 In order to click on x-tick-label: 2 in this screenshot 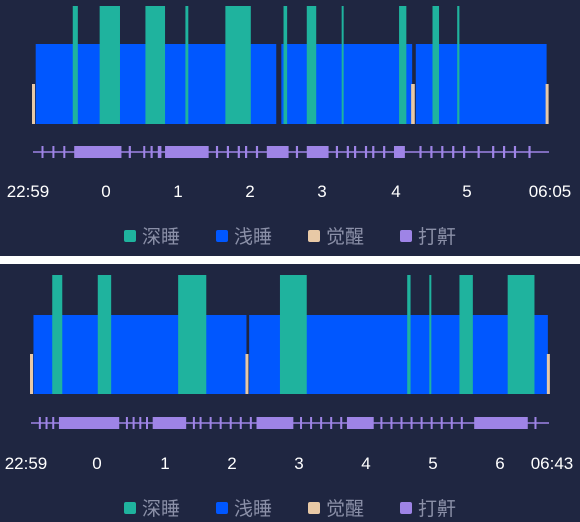, I will do `click(249, 191)`.